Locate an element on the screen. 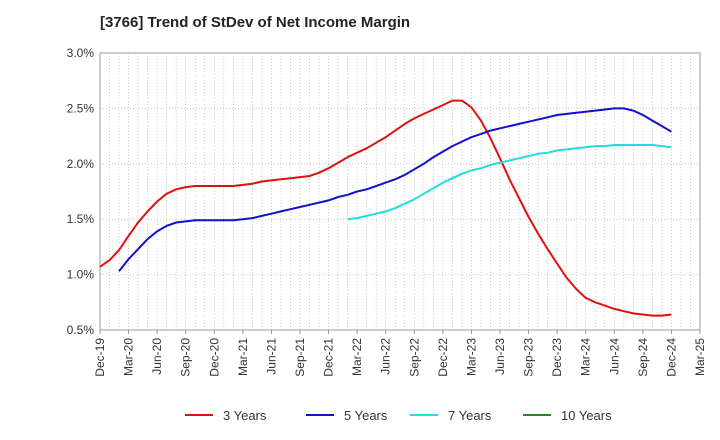  x-tick-label: Dec-23 is located at coordinates (557, 357).